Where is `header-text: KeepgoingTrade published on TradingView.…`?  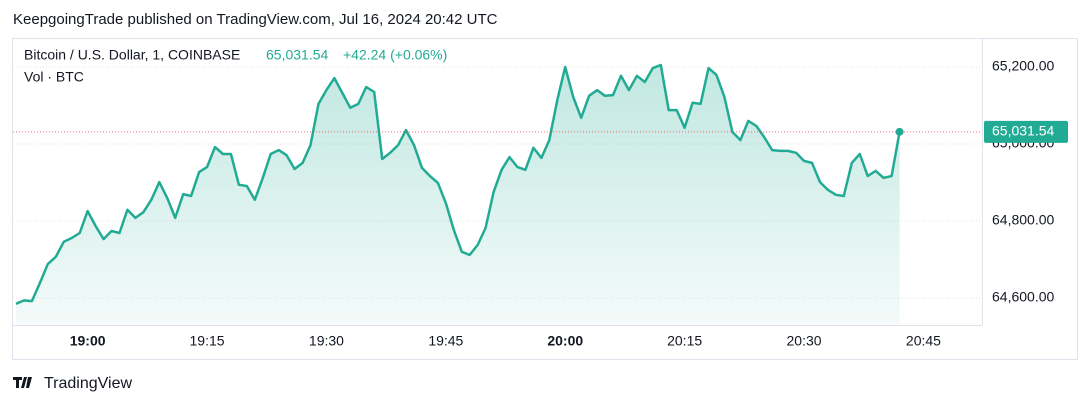
header-text: KeepgoingTrade published on TradingView.… is located at coordinates (255, 19).